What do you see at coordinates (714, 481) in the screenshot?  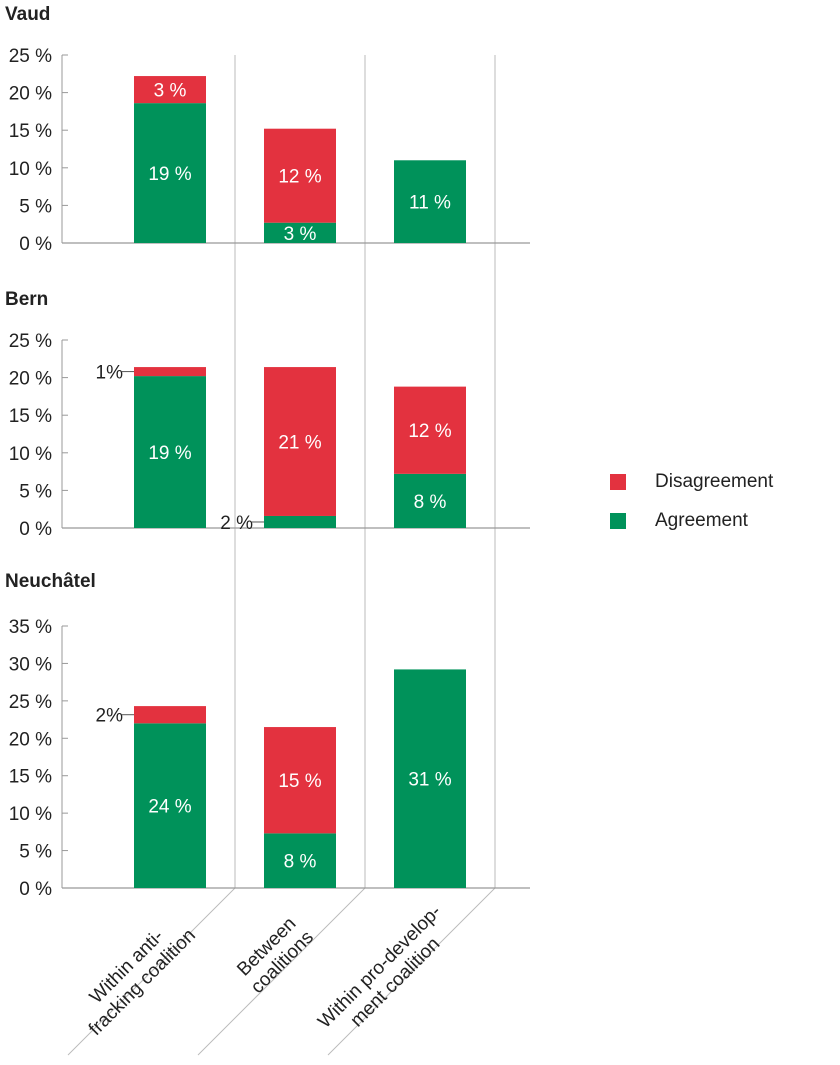 I see `legend-label-disagreement: Disagreement` at bounding box center [714, 481].